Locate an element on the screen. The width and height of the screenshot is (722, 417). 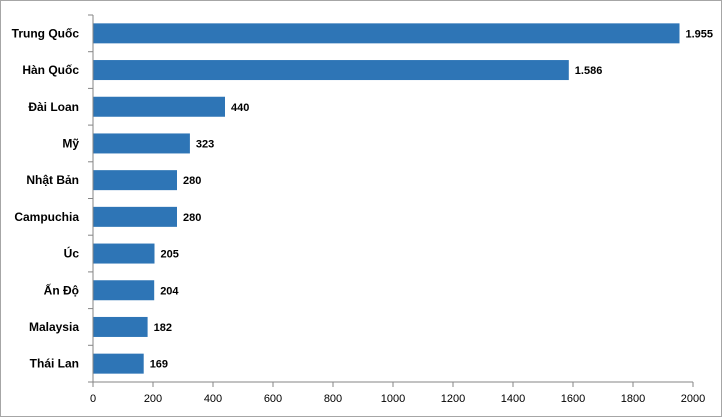
data-label: 182 is located at coordinates (163, 328).